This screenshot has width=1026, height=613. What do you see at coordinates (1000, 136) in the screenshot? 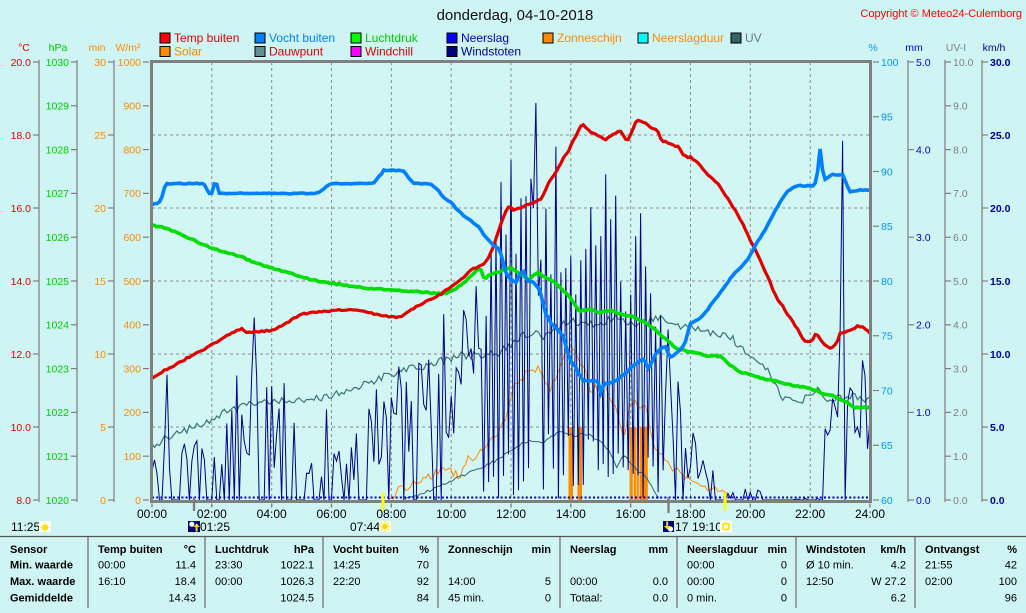
I see `svg-text: 25.0` at bounding box center [1000, 136].